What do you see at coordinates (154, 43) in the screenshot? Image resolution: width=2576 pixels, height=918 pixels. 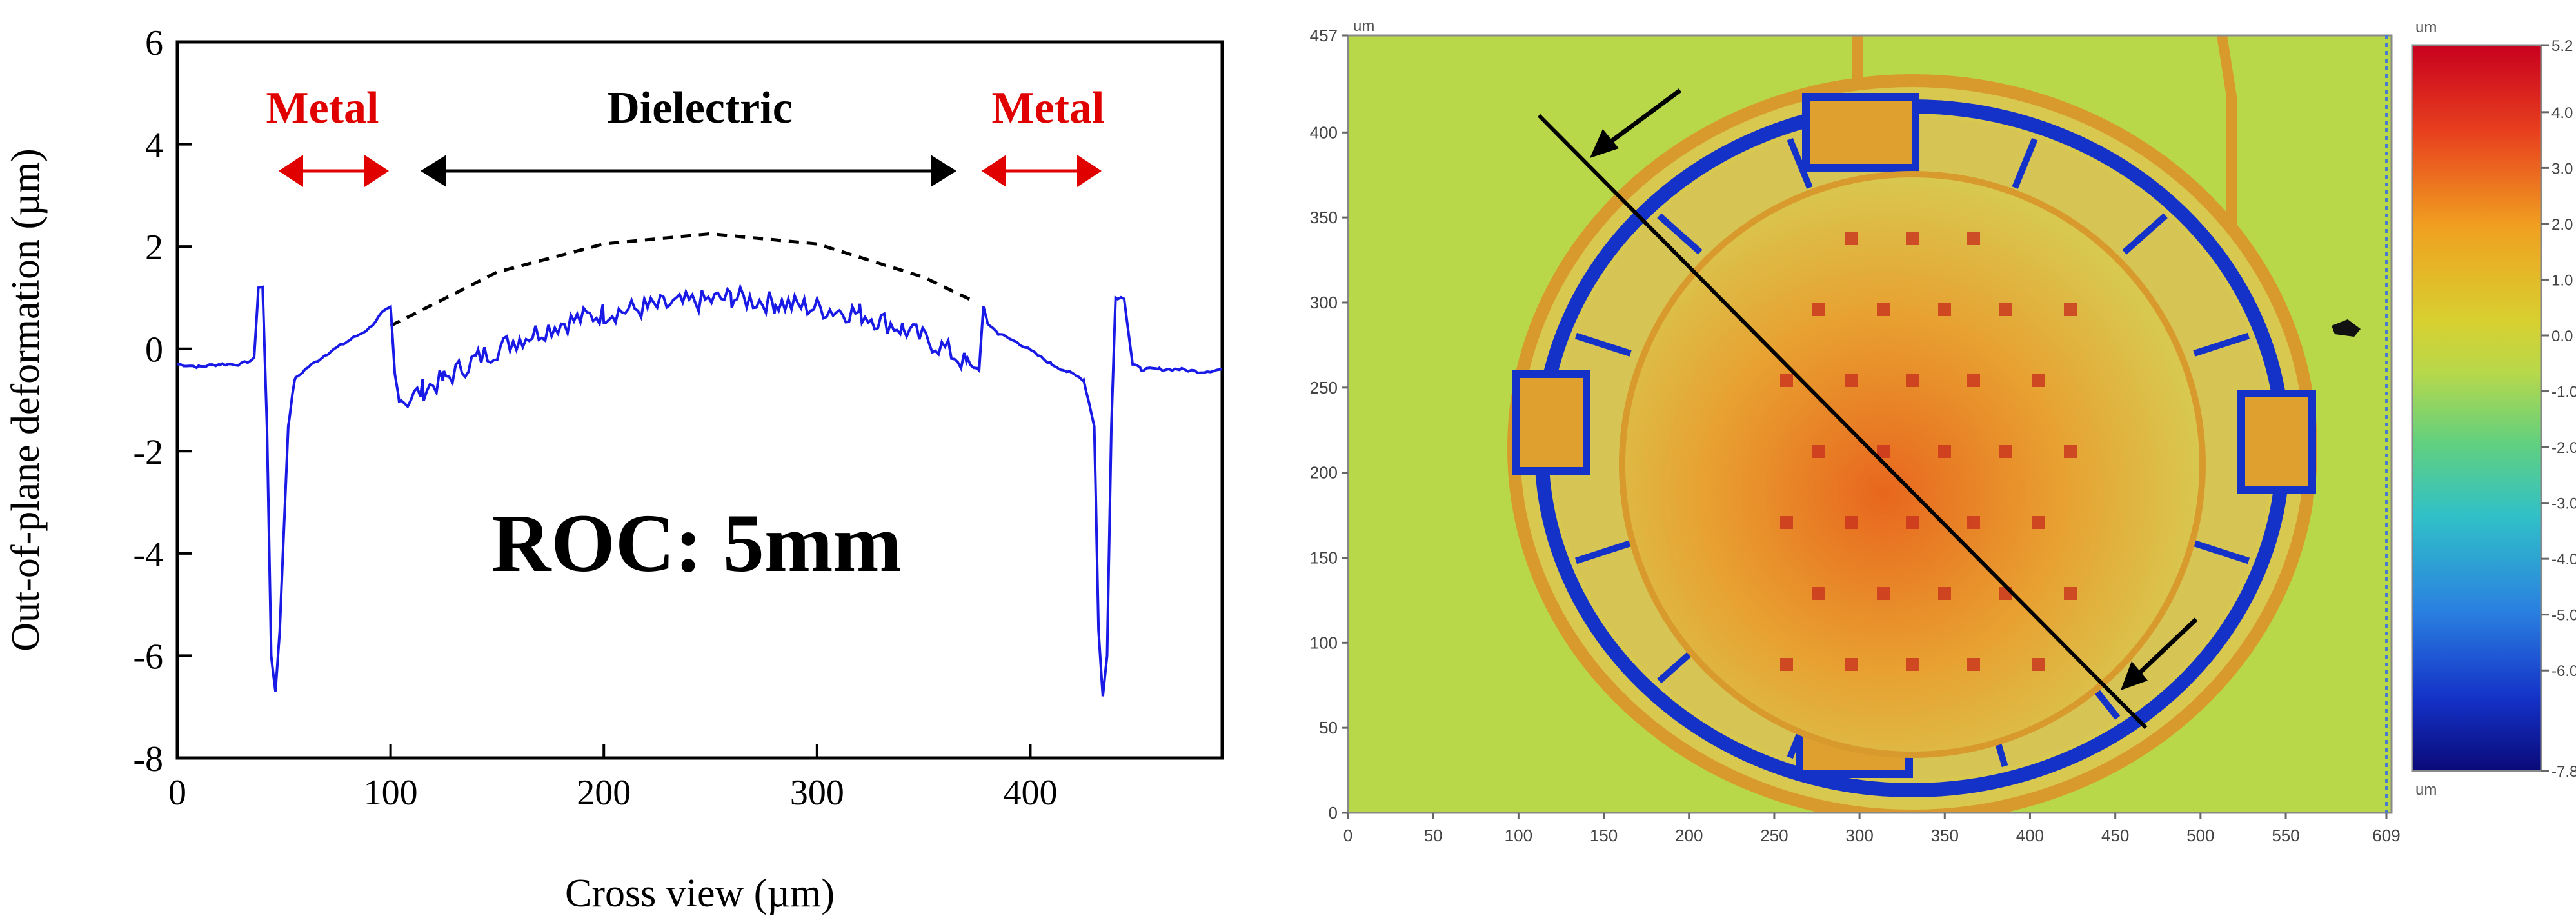 I see `y-tick-label: 6` at bounding box center [154, 43].